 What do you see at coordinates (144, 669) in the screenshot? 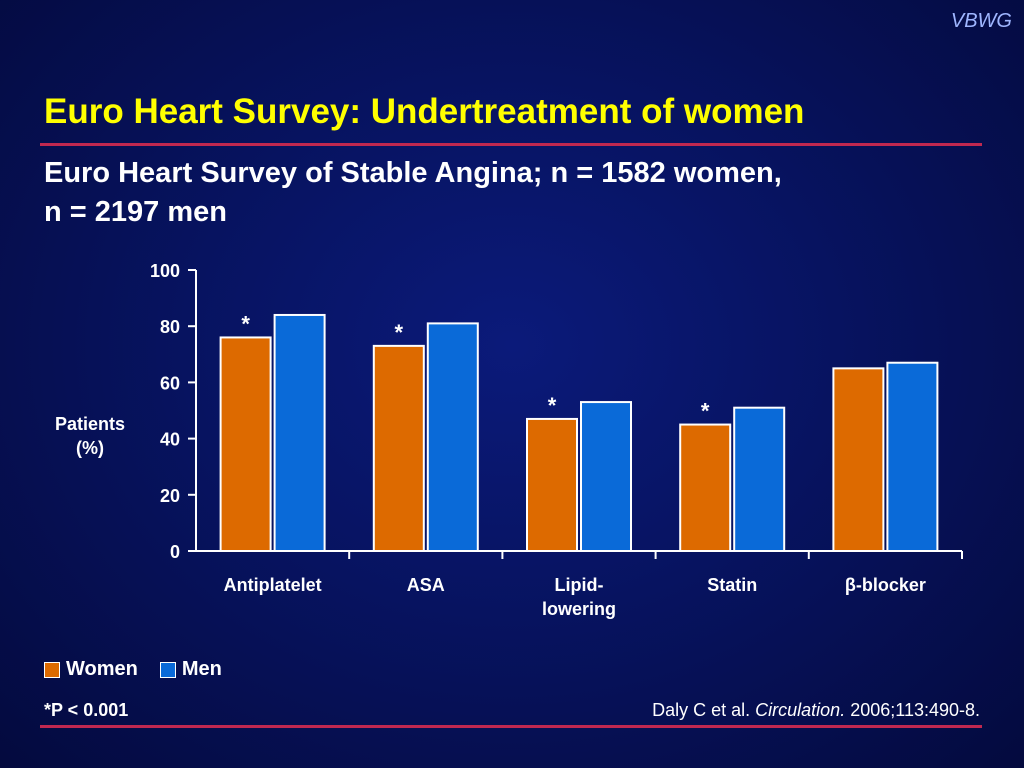
I see `chart-legend: Women Men` at bounding box center [144, 669].